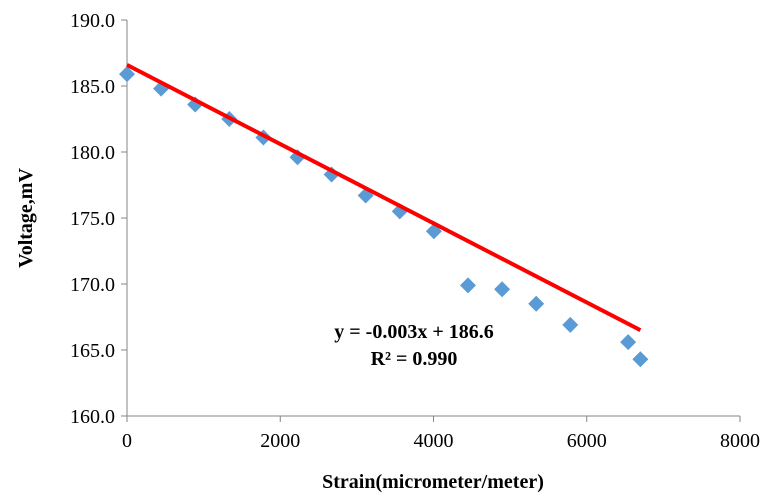  Describe the element at coordinates (92, 285) in the screenshot. I see `y-tick-label: 170.0` at that location.